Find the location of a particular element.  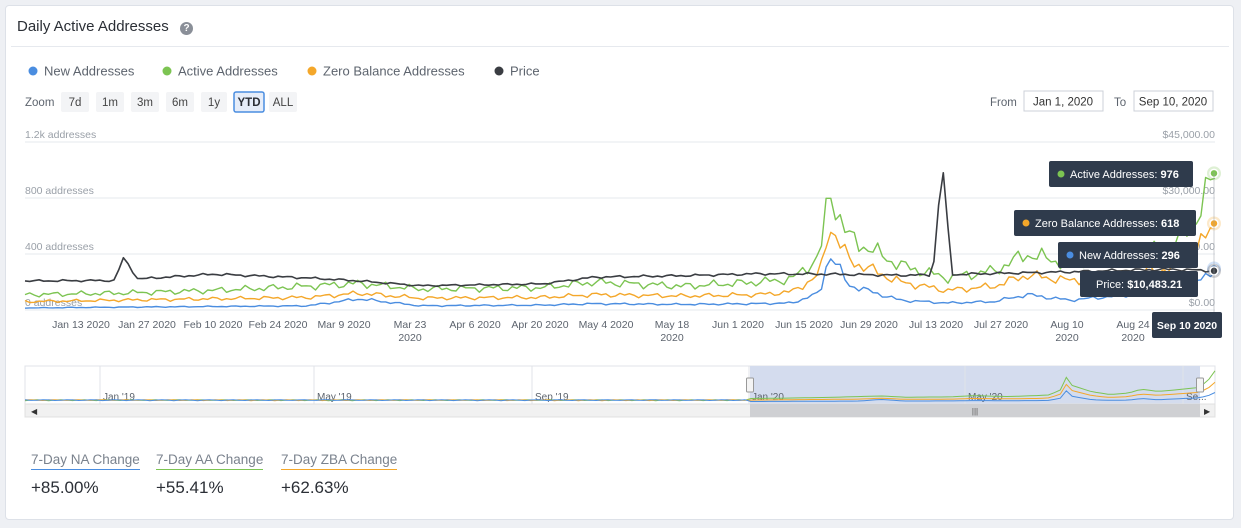

legend-item-price: Price is located at coordinates (517, 71).